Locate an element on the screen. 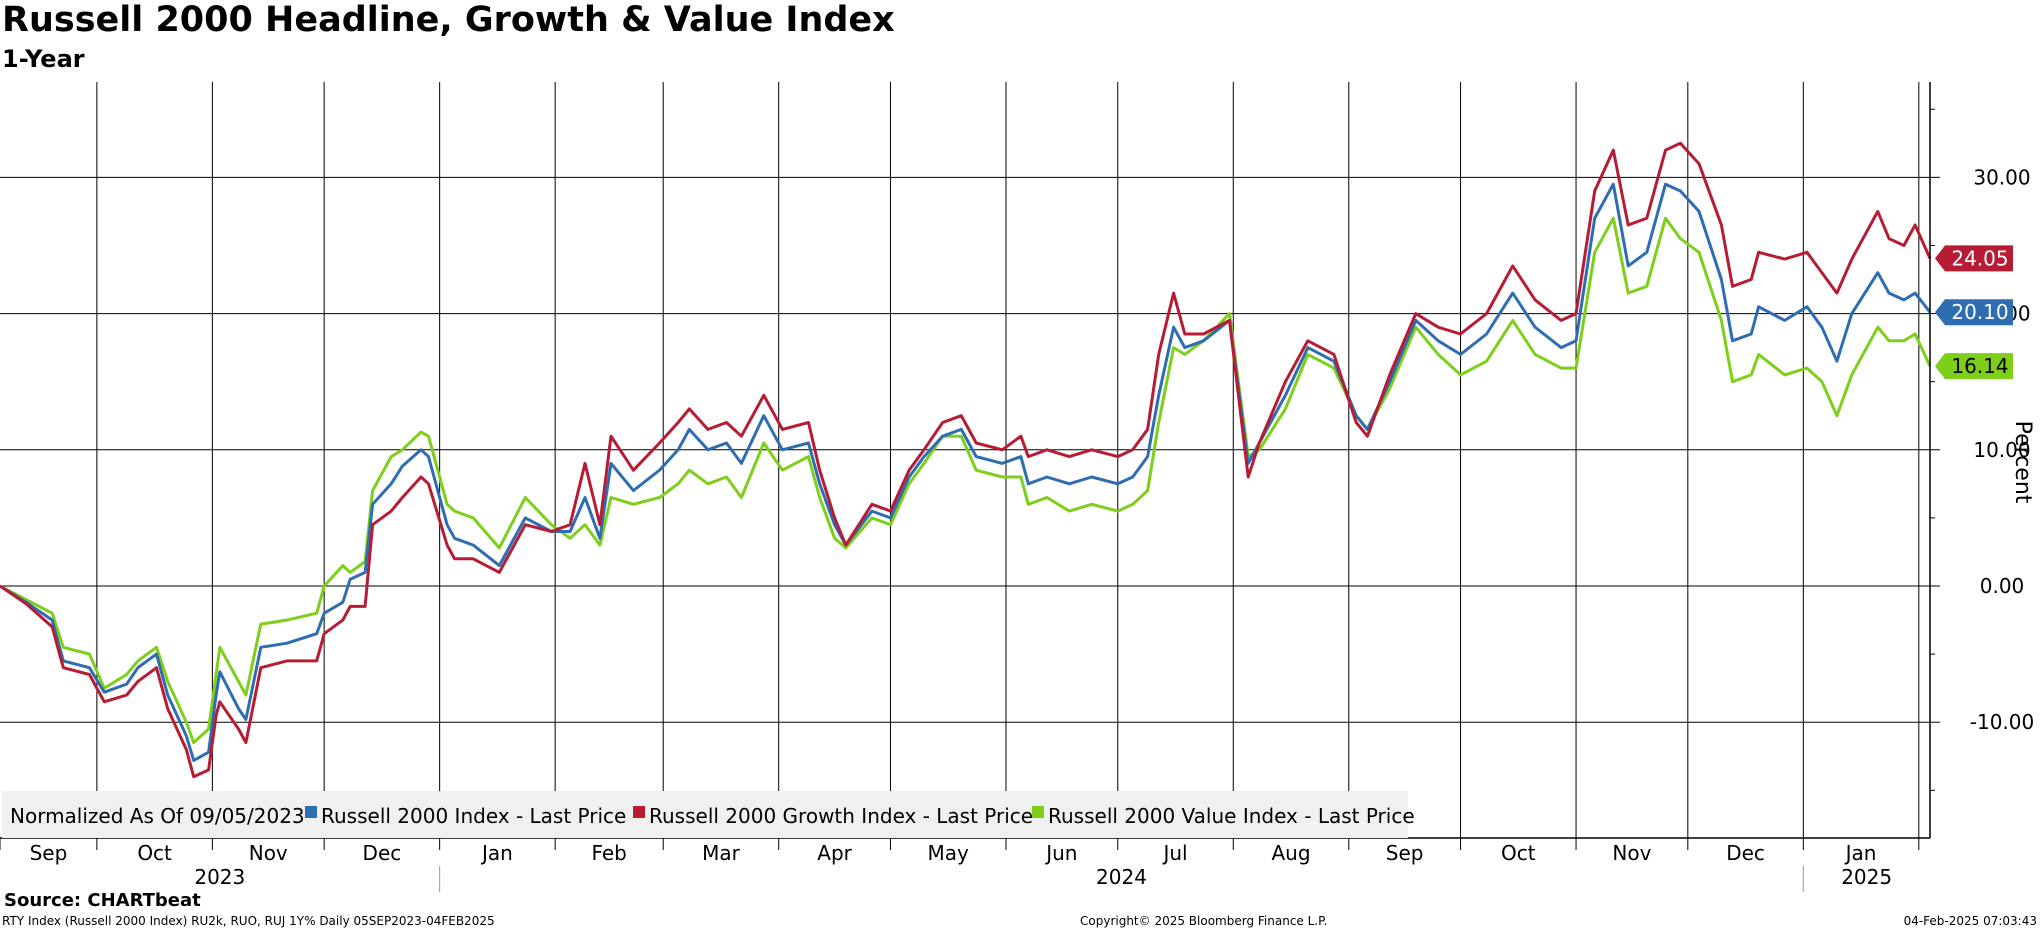  x-tick-label: May is located at coordinates (949, 853).